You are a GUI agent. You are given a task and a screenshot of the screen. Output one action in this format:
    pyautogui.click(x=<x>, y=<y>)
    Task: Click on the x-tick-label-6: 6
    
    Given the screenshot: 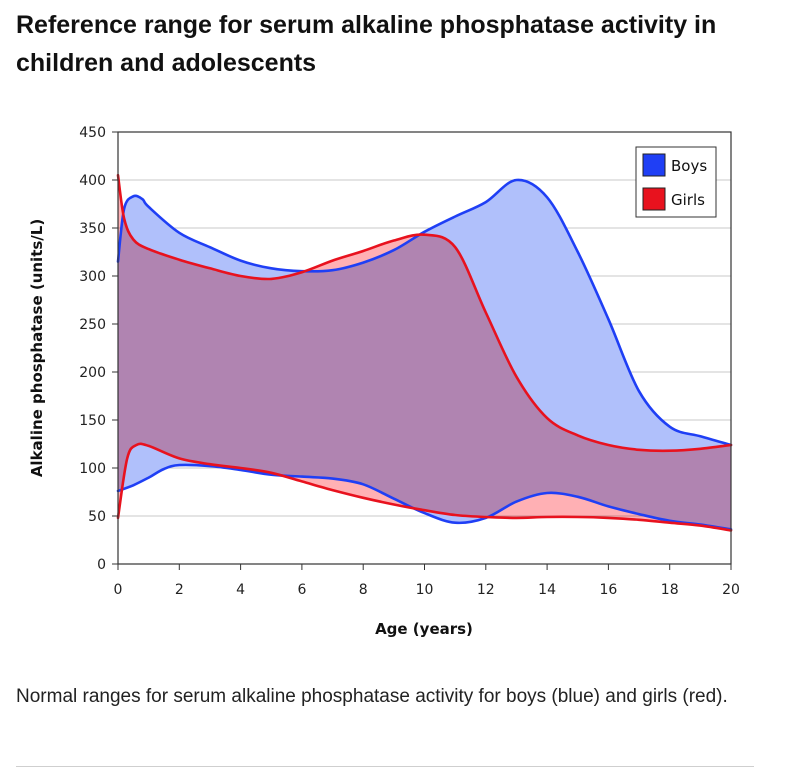 What is the action you would take?
    pyautogui.click(x=301, y=590)
    